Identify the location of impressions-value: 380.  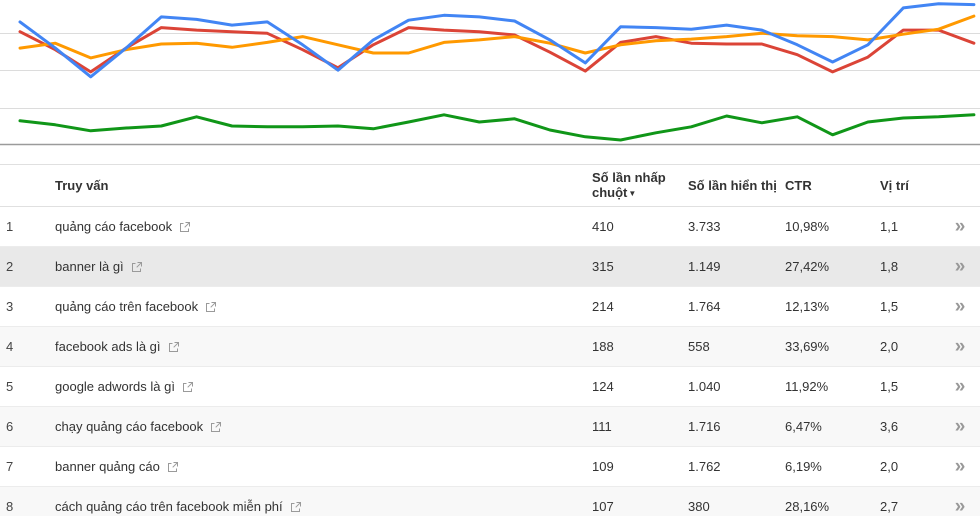
(699, 506).